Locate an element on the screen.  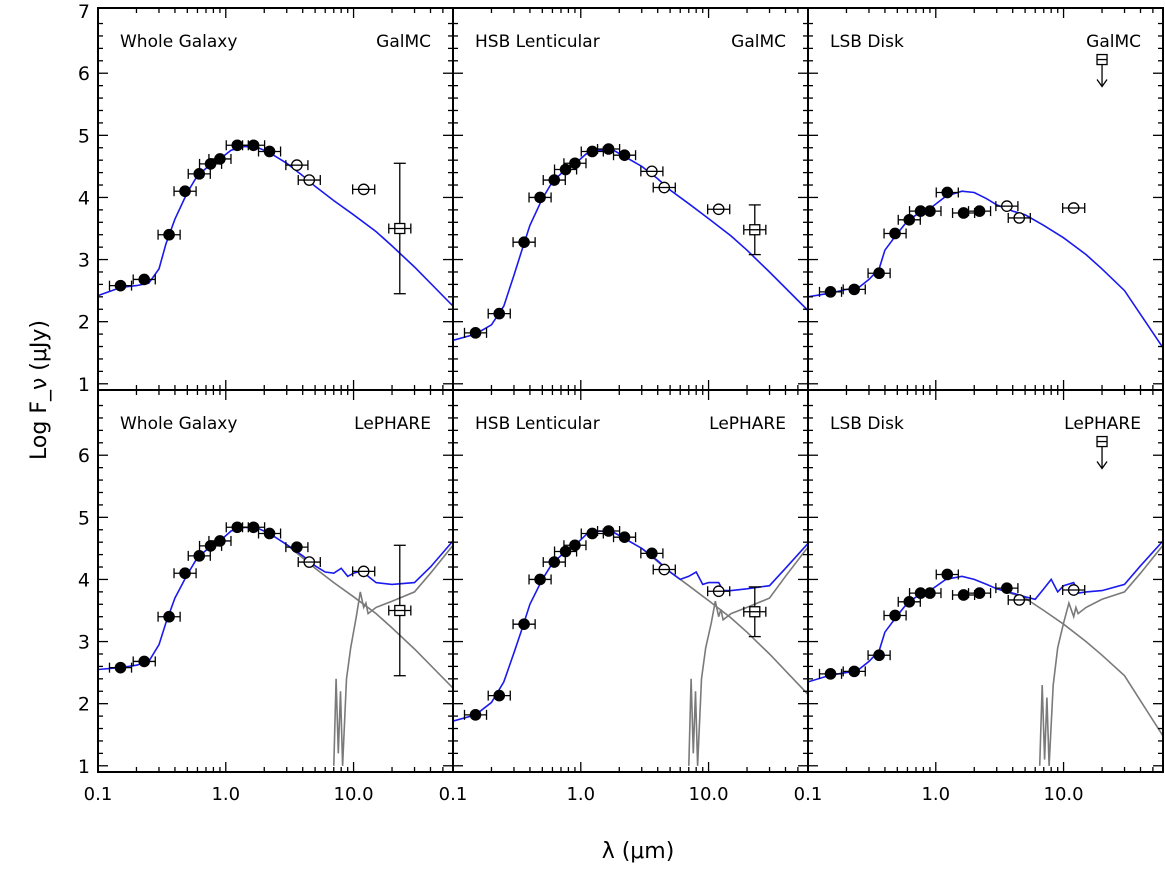
y-axis-label: Log F_ν (μJy) is located at coordinates (39, 390).